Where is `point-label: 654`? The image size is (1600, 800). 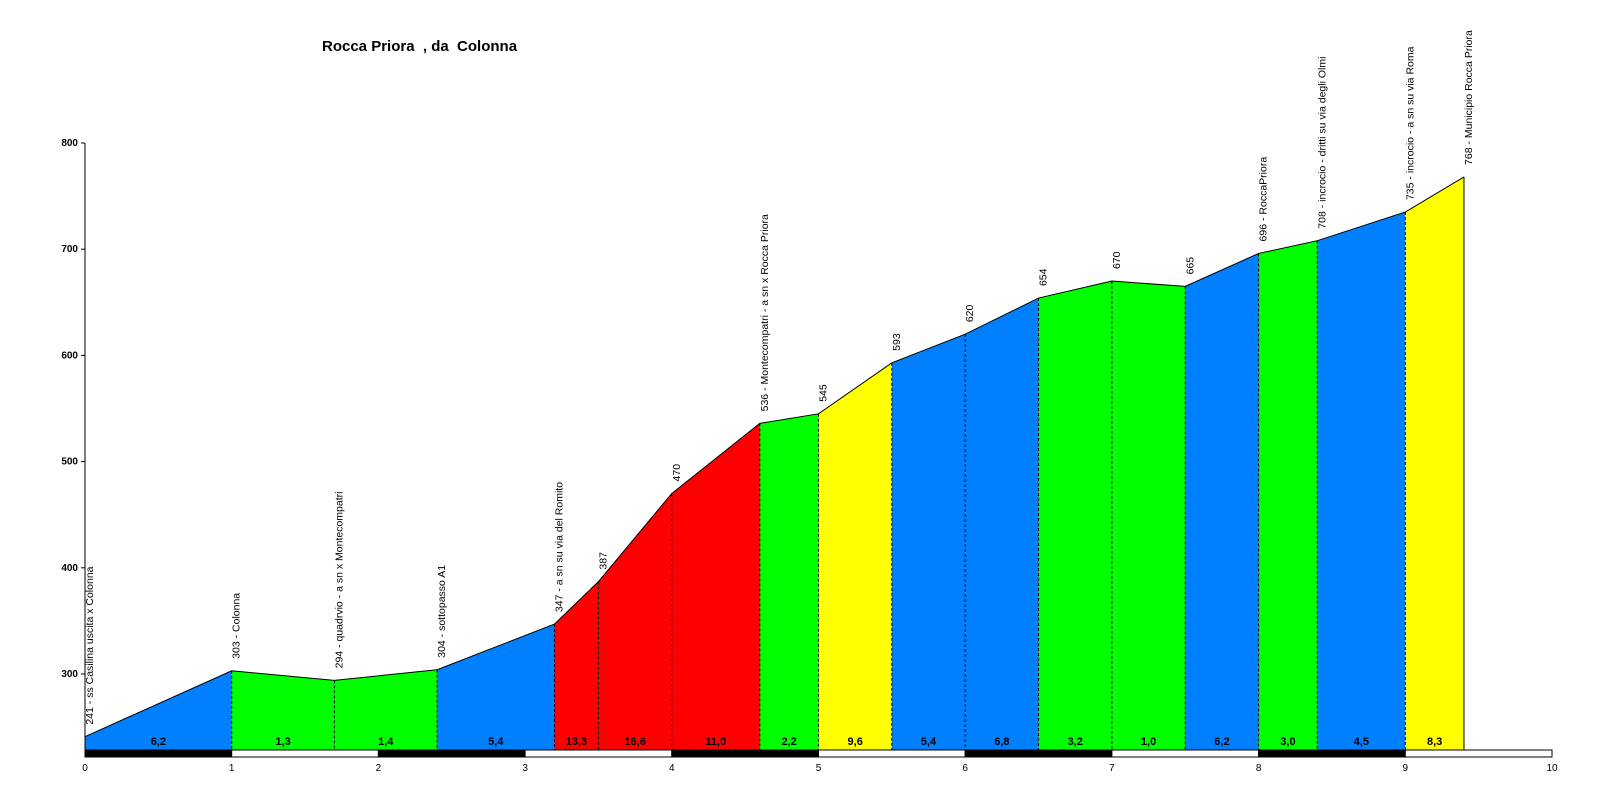
point-label: 654 is located at coordinates (1044, 277).